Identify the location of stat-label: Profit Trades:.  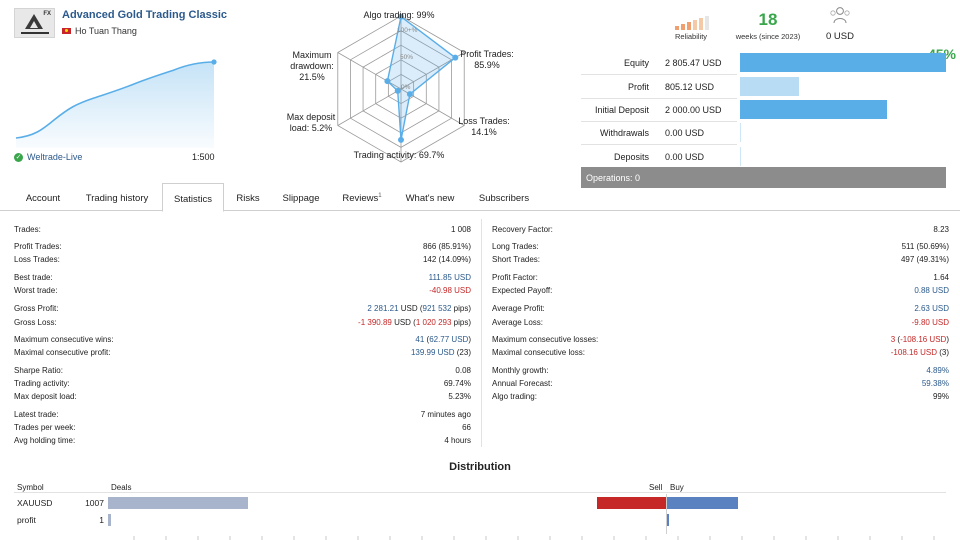
(38, 246).